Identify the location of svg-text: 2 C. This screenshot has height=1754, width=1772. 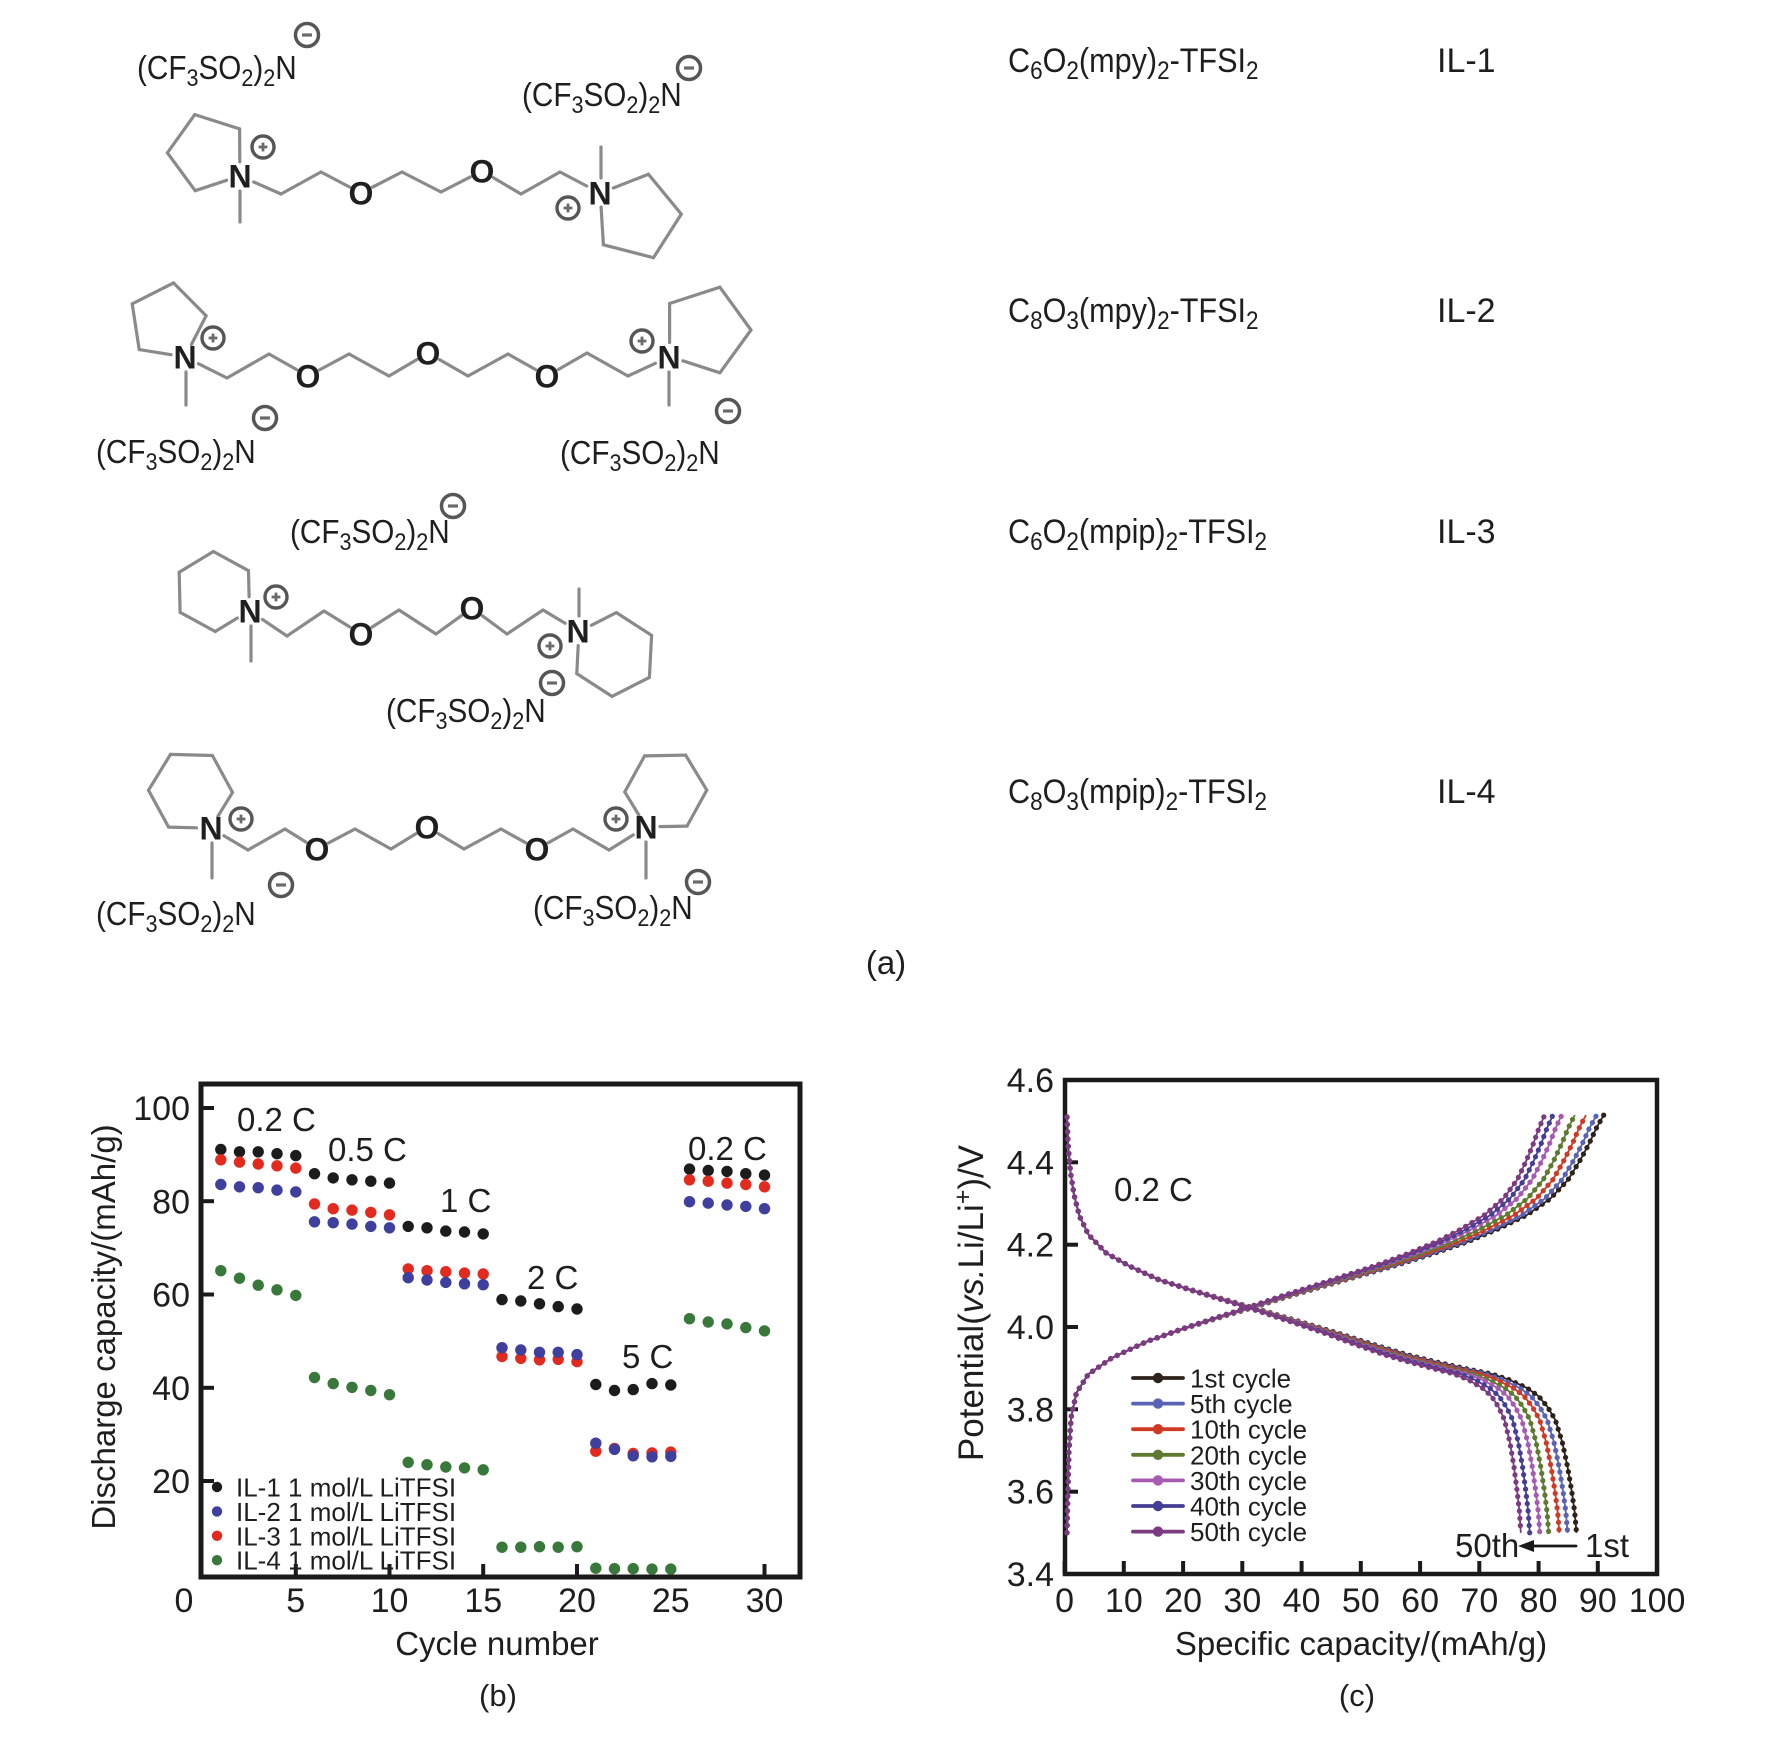
(552, 1277).